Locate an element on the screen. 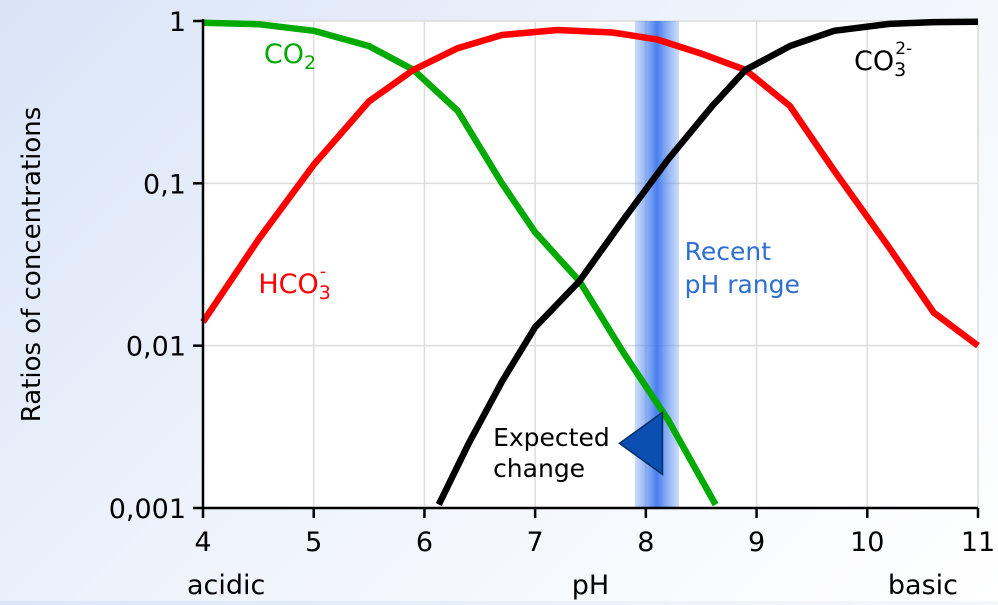 The height and width of the screenshot is (605, 998). expected-change-label-line: Expected is located at coordinates (551, 437).